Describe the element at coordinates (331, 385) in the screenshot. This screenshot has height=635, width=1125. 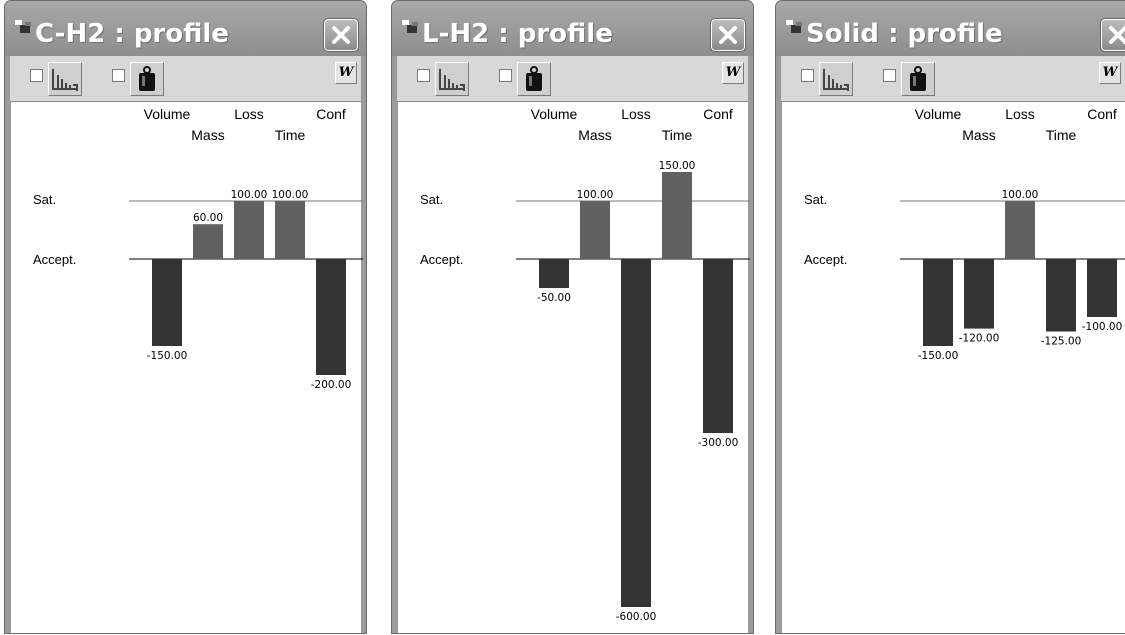
I see `bar-value-label: -200.00` at that location.